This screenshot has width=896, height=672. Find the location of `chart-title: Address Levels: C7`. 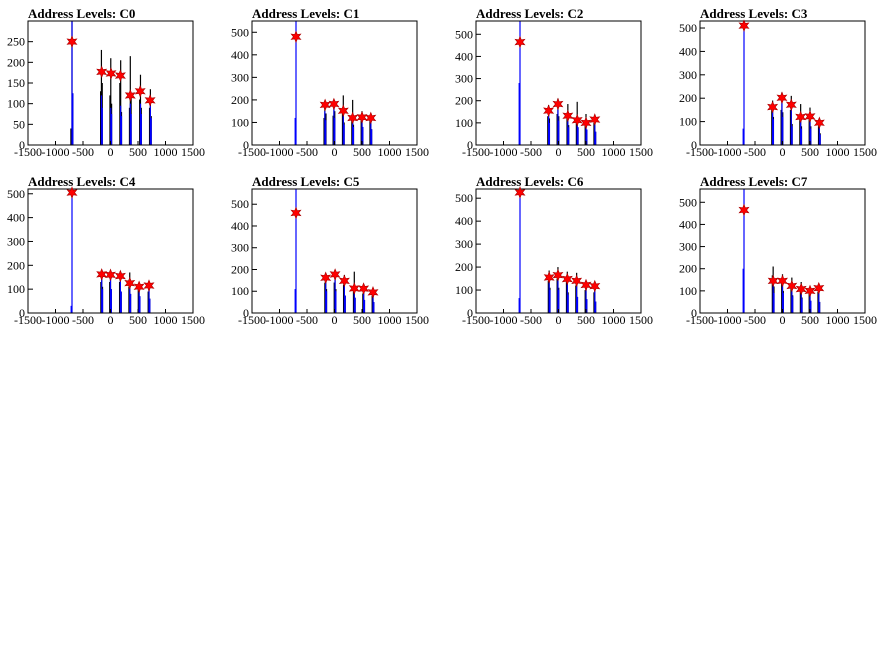

chart-title: Address Levels: C7 is located at coordinates (754, 181).